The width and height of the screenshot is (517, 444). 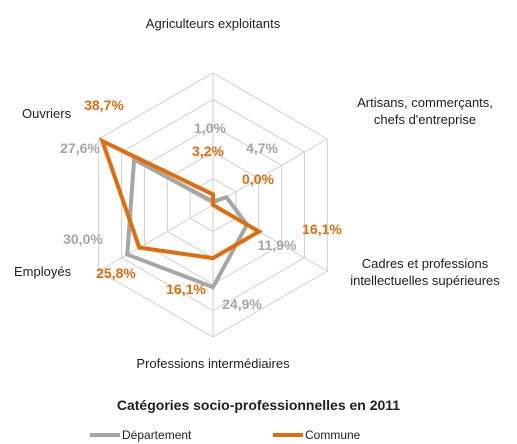 I want to click on data-label-departement: 27,6%, so click(x=80, y=148).